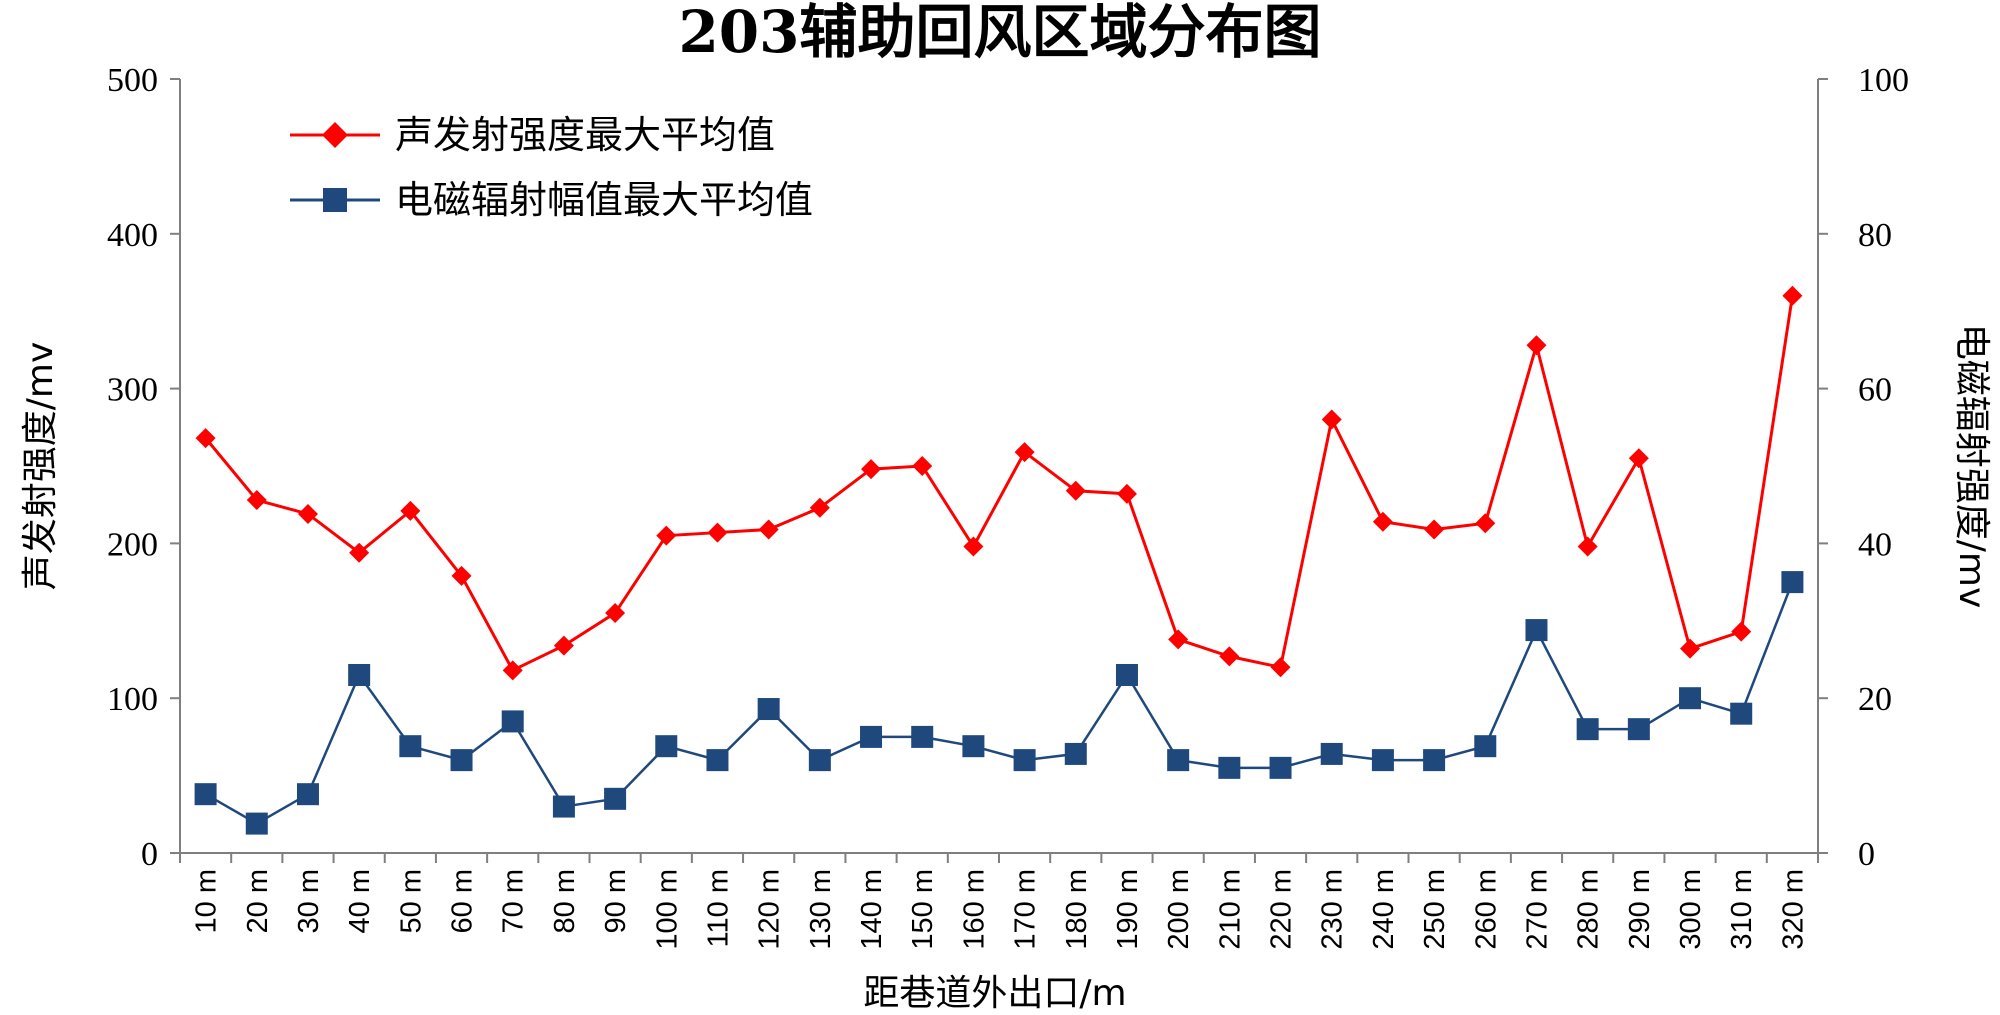 This screenshot has width=2000, height=1015. What do you see at coordinates (1691, 909) in the screenshot?
I see `x-tick-label: 300 m` at bounding box center [1691, 909].